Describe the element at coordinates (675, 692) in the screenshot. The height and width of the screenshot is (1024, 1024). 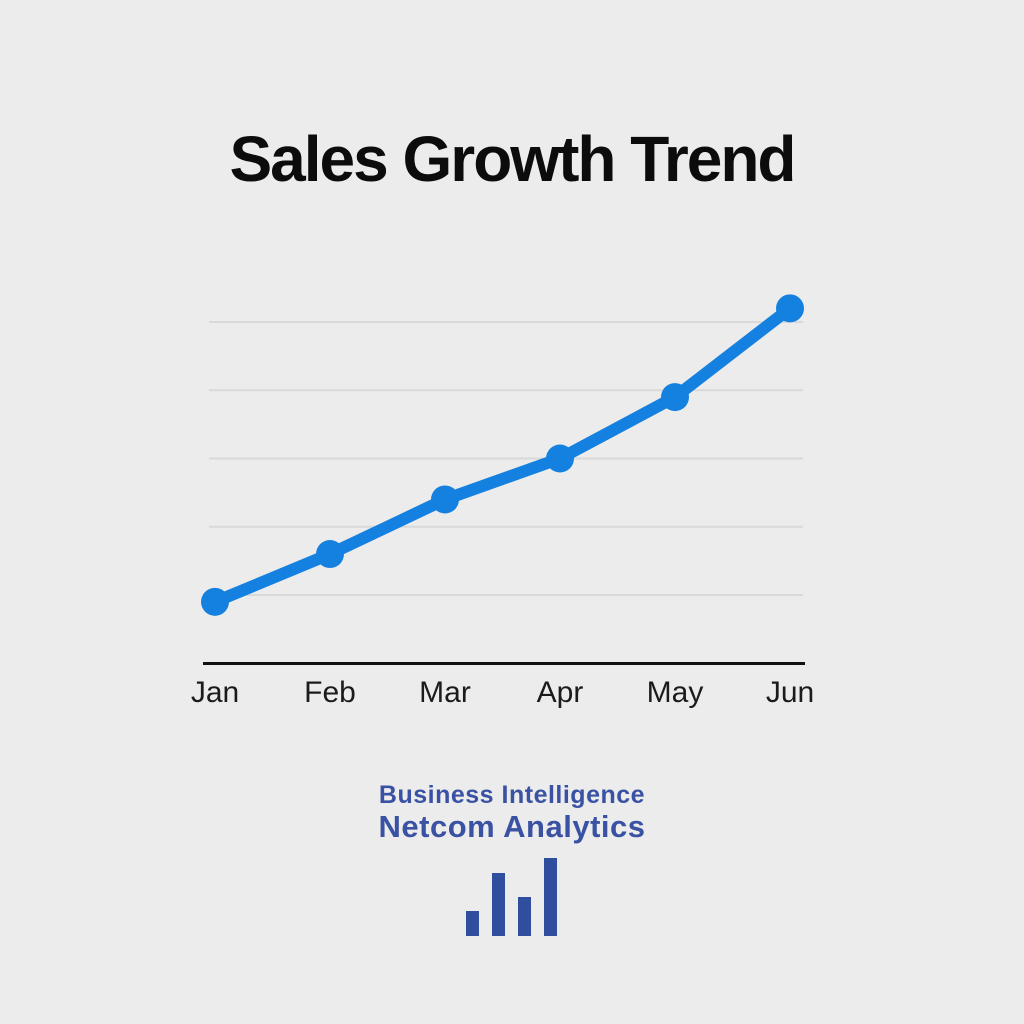
I see `x-axis-label: May` at that location.